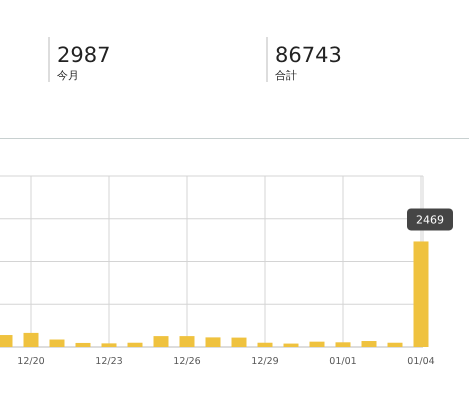  I want to click on x-tick-label: 12/26, so click(187, 361).